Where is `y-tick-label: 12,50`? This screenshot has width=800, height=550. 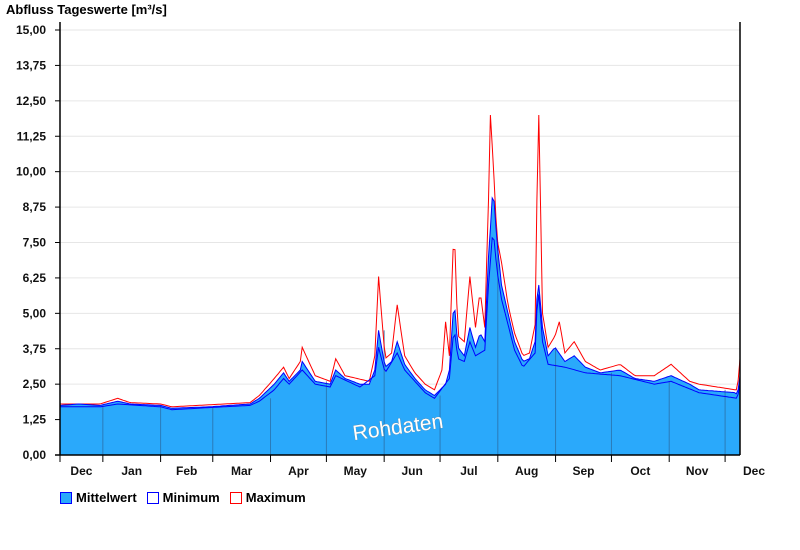 y-tick-label: 12,50 is located at coordinates (31, 101).